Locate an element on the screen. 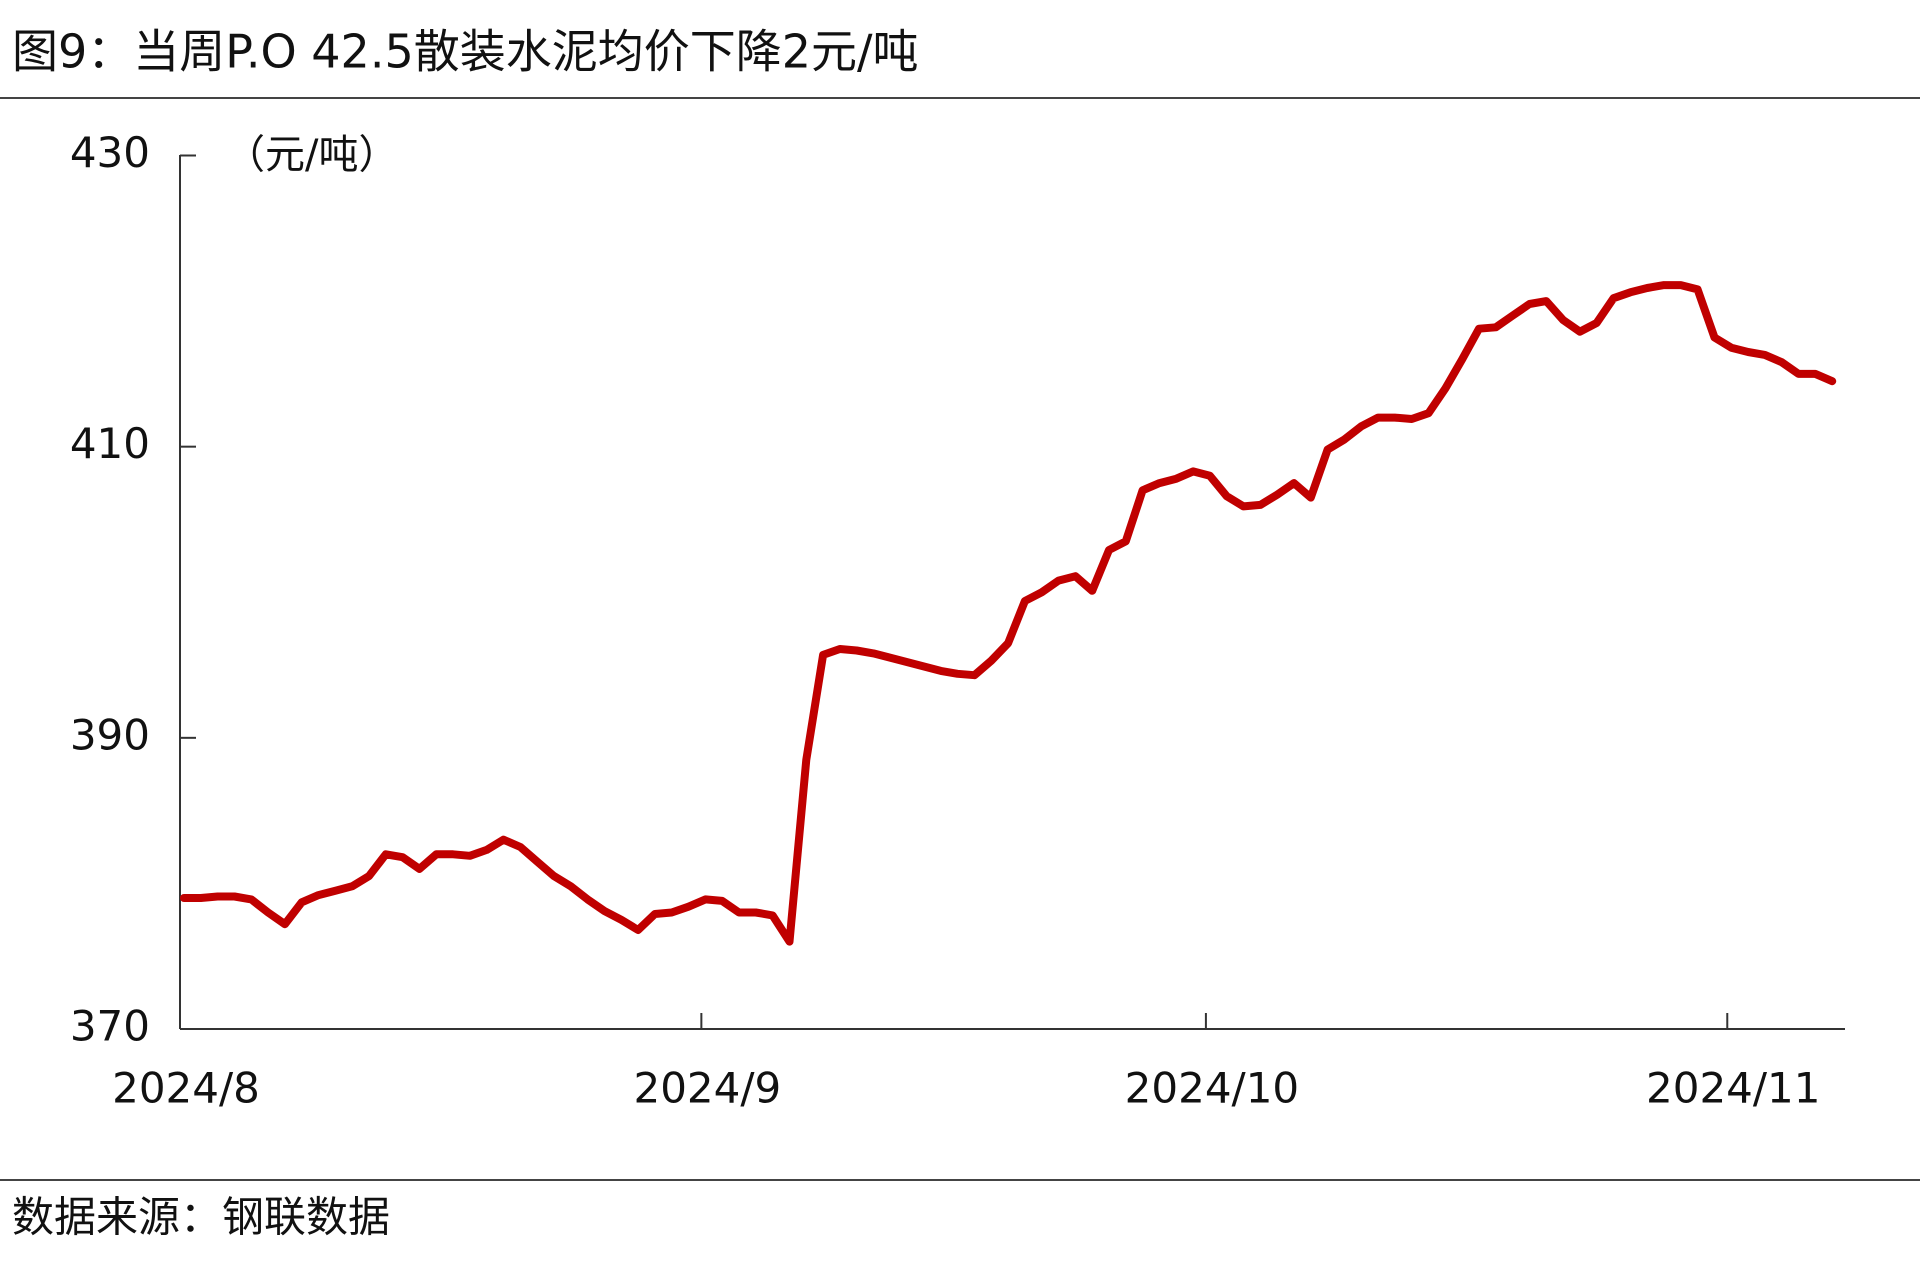 Image resolution: width=1920 pixels, height=1279 pixels. source-note: 数据来源：钢联数据 is located at coordinates (201, 1217).